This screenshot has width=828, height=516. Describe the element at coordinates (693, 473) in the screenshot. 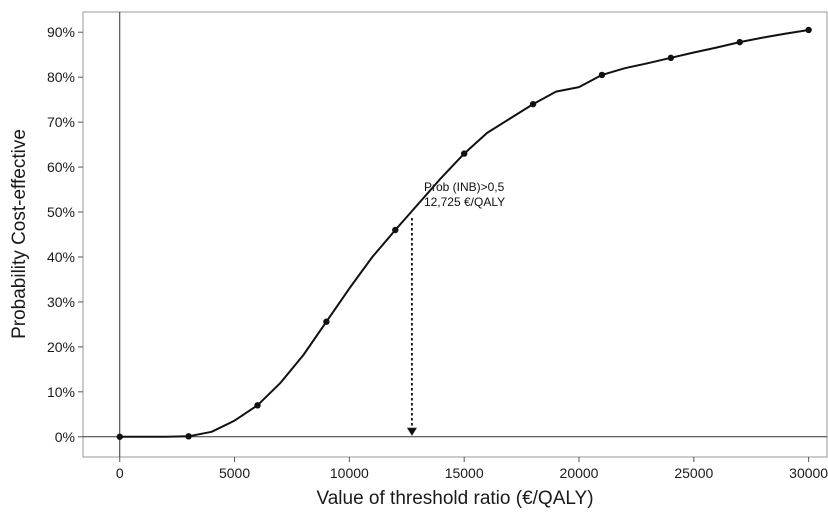

I see `x-tick-label: 25000` at that location.